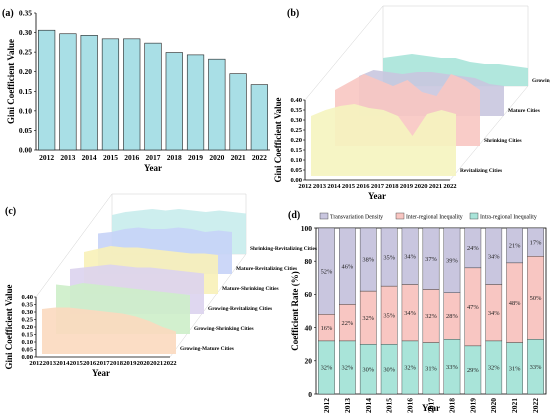 The width and height of the screenshot is (550, 413). What do you see at coordinates (524, 111) in the screenshot?
I see `series-label: Mature Cities` at bounding box center [524, 111].